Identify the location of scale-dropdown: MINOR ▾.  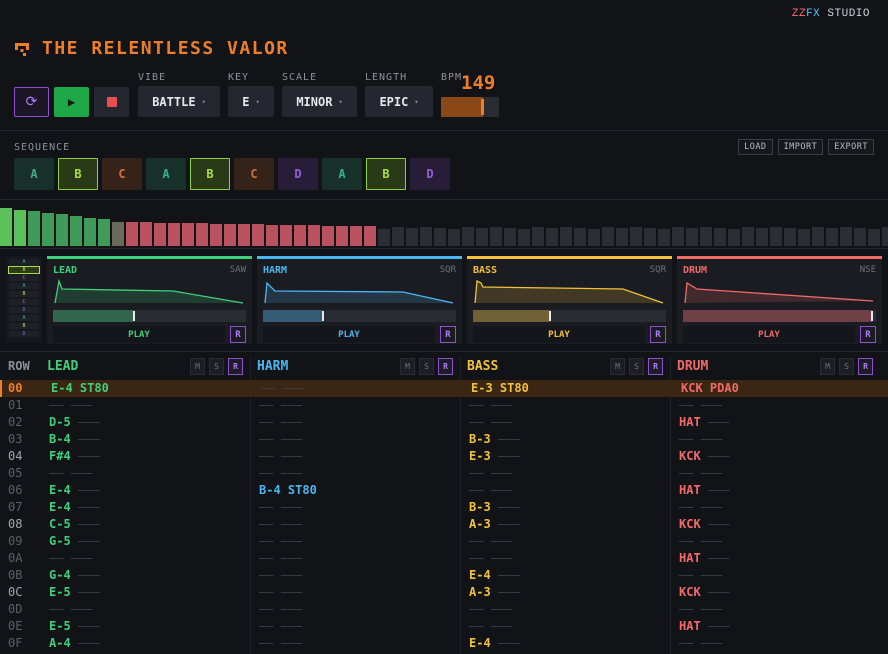
(319, 101).